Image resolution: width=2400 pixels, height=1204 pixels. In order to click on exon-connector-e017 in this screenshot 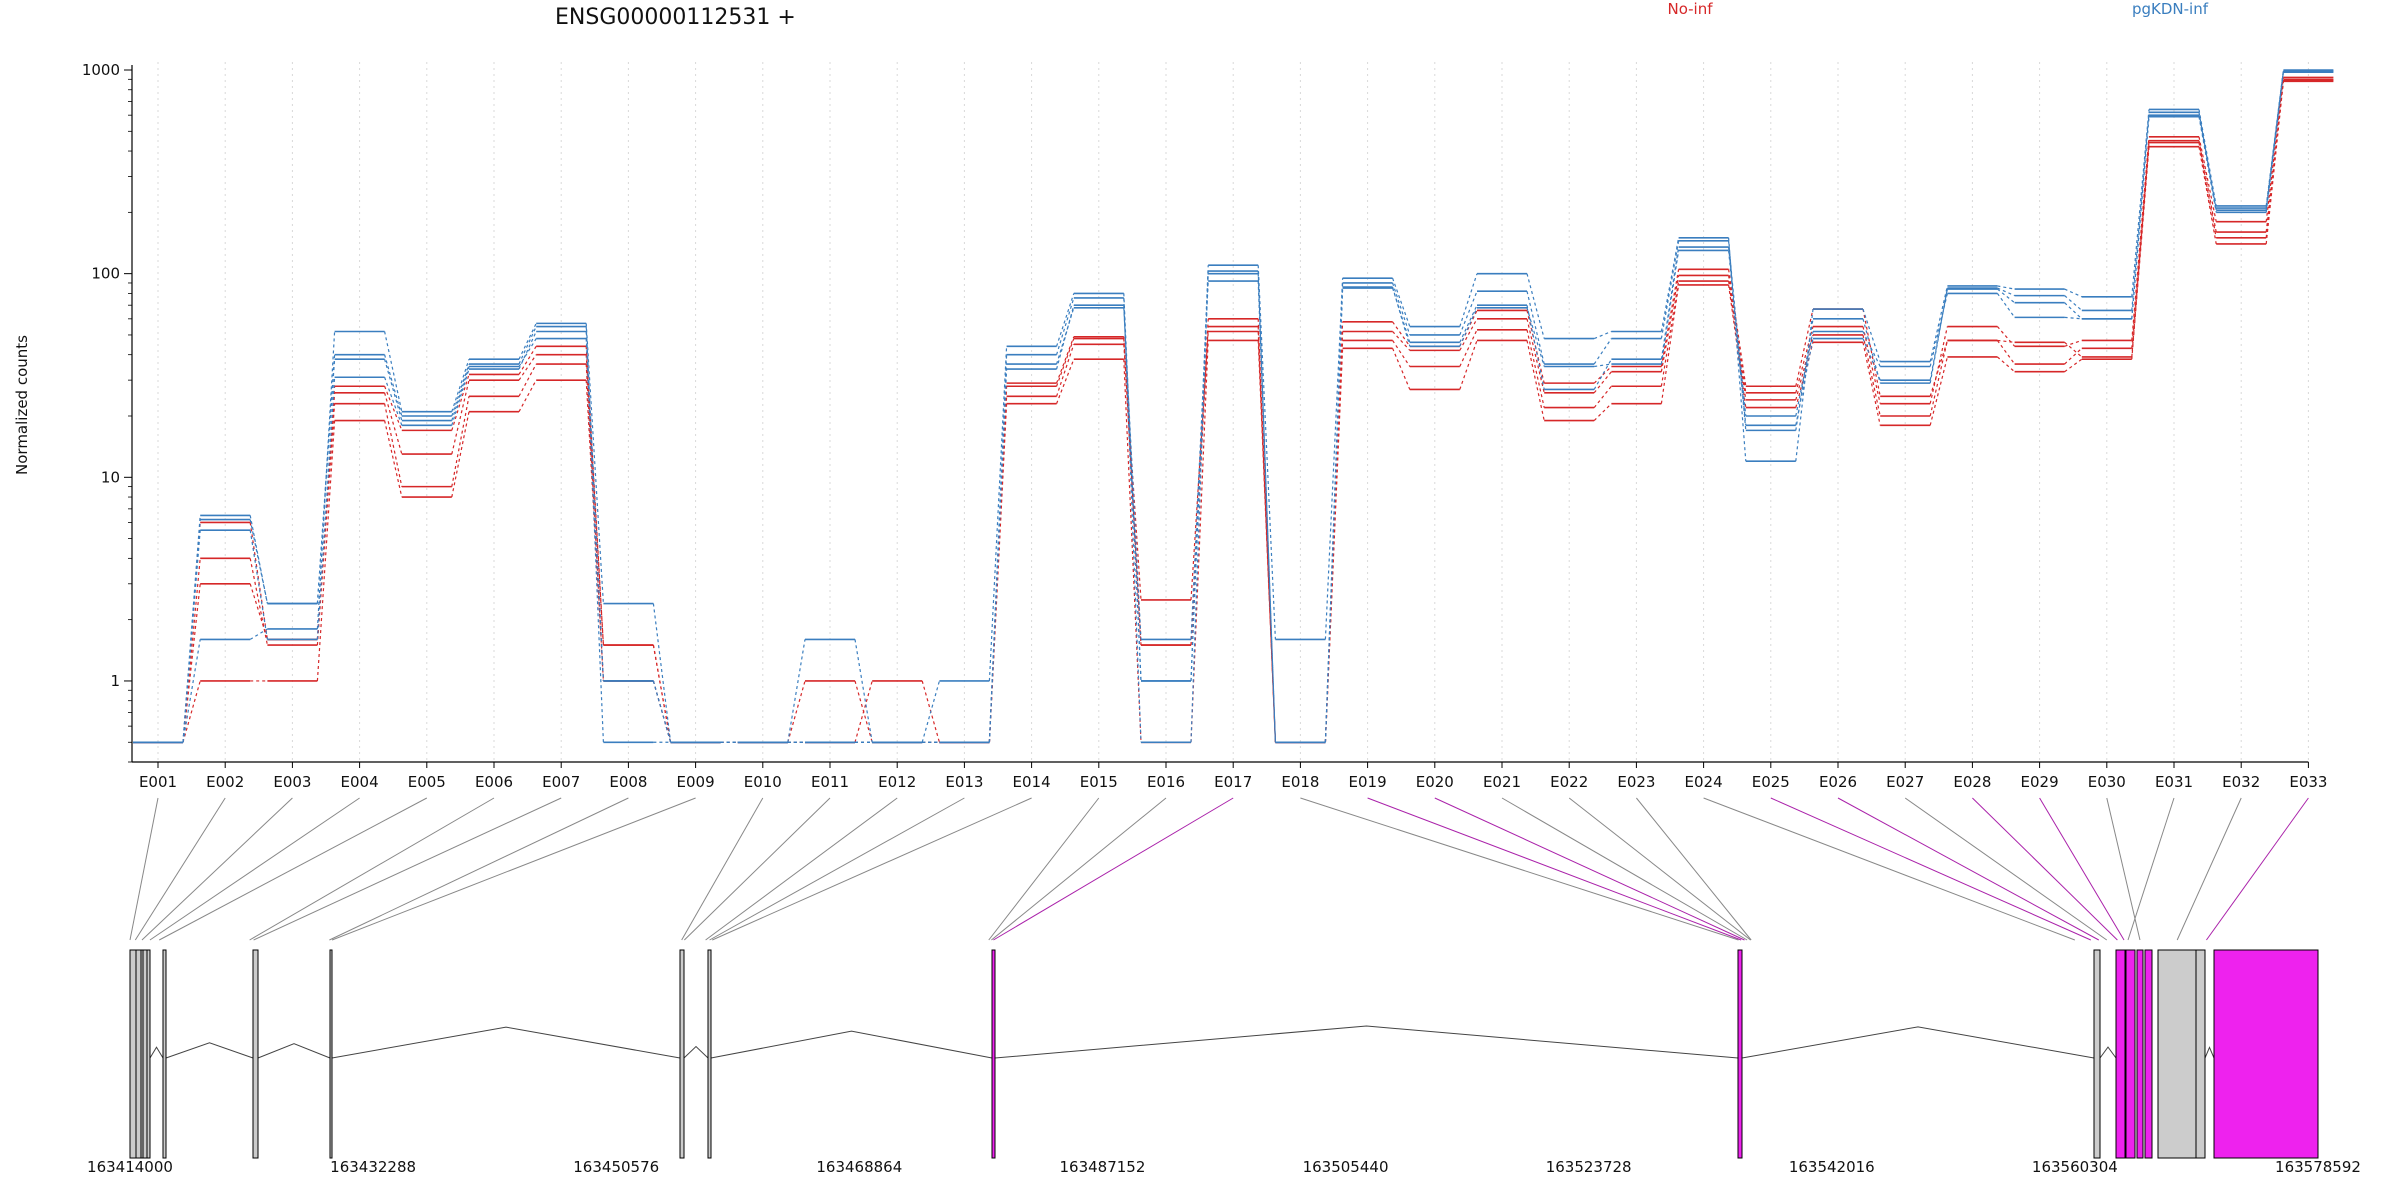, I will do `click(1113, 869)`.